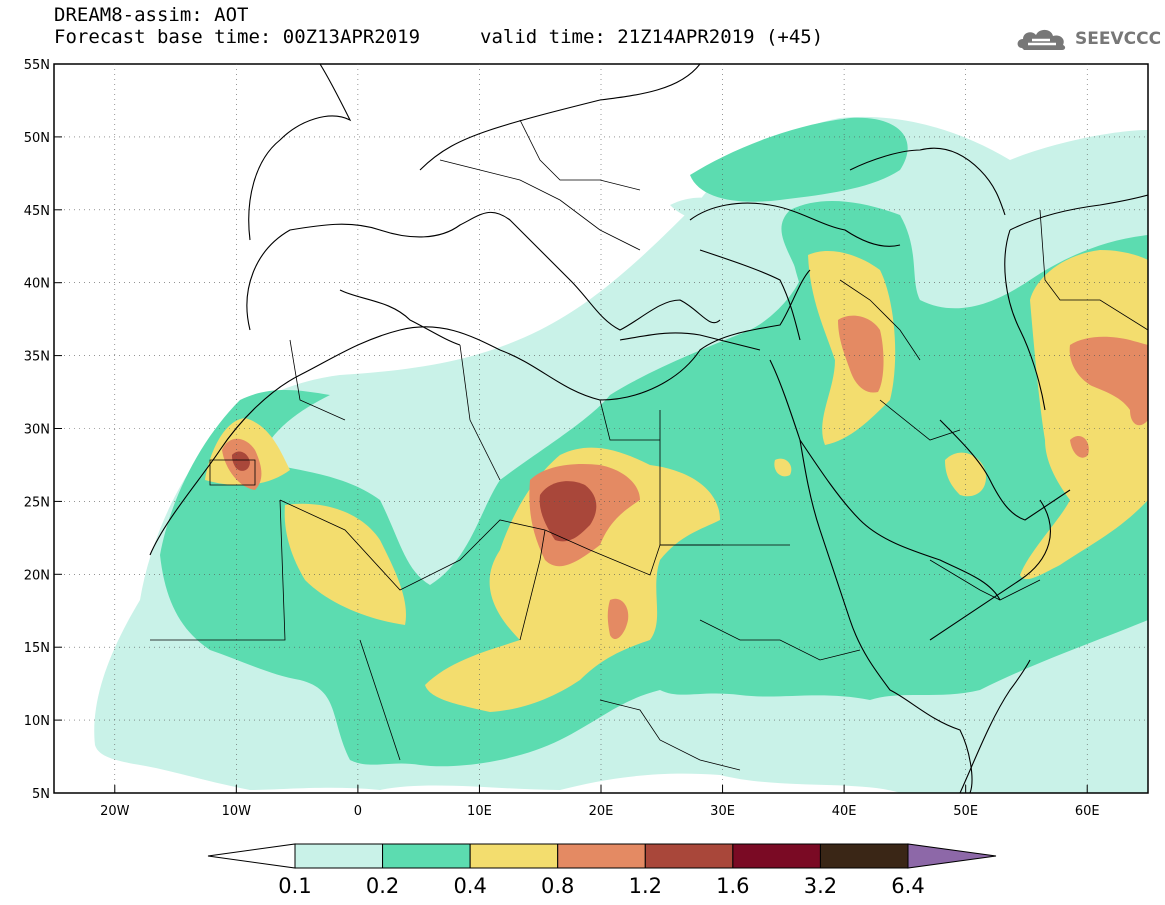 The height and width of the screenshot is (905, 1165). What do you see at coordinates (907, 886) in the screenshot?
I see `colorbar-label: 6.4` at bounding box center [907, 886].